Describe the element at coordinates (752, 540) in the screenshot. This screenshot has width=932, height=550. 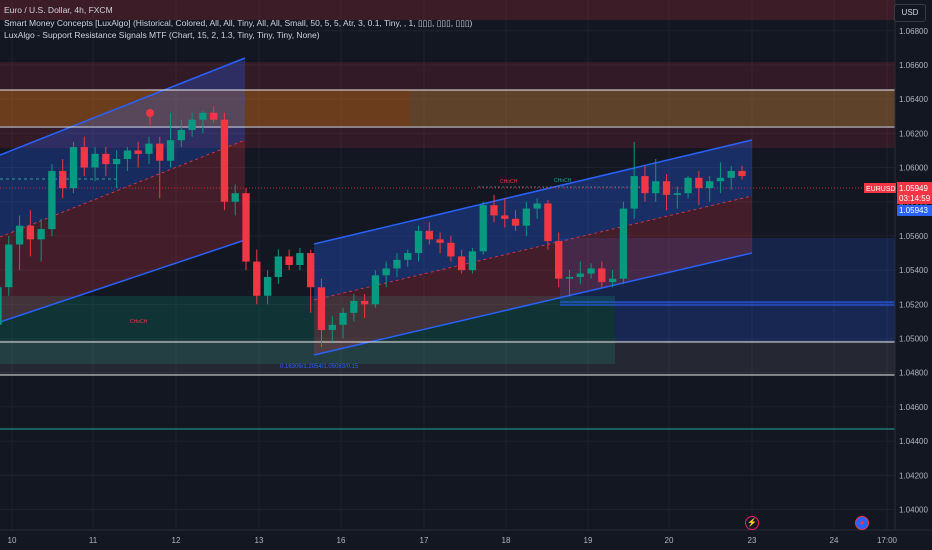
I see `time-tick-9: 23` at that location.